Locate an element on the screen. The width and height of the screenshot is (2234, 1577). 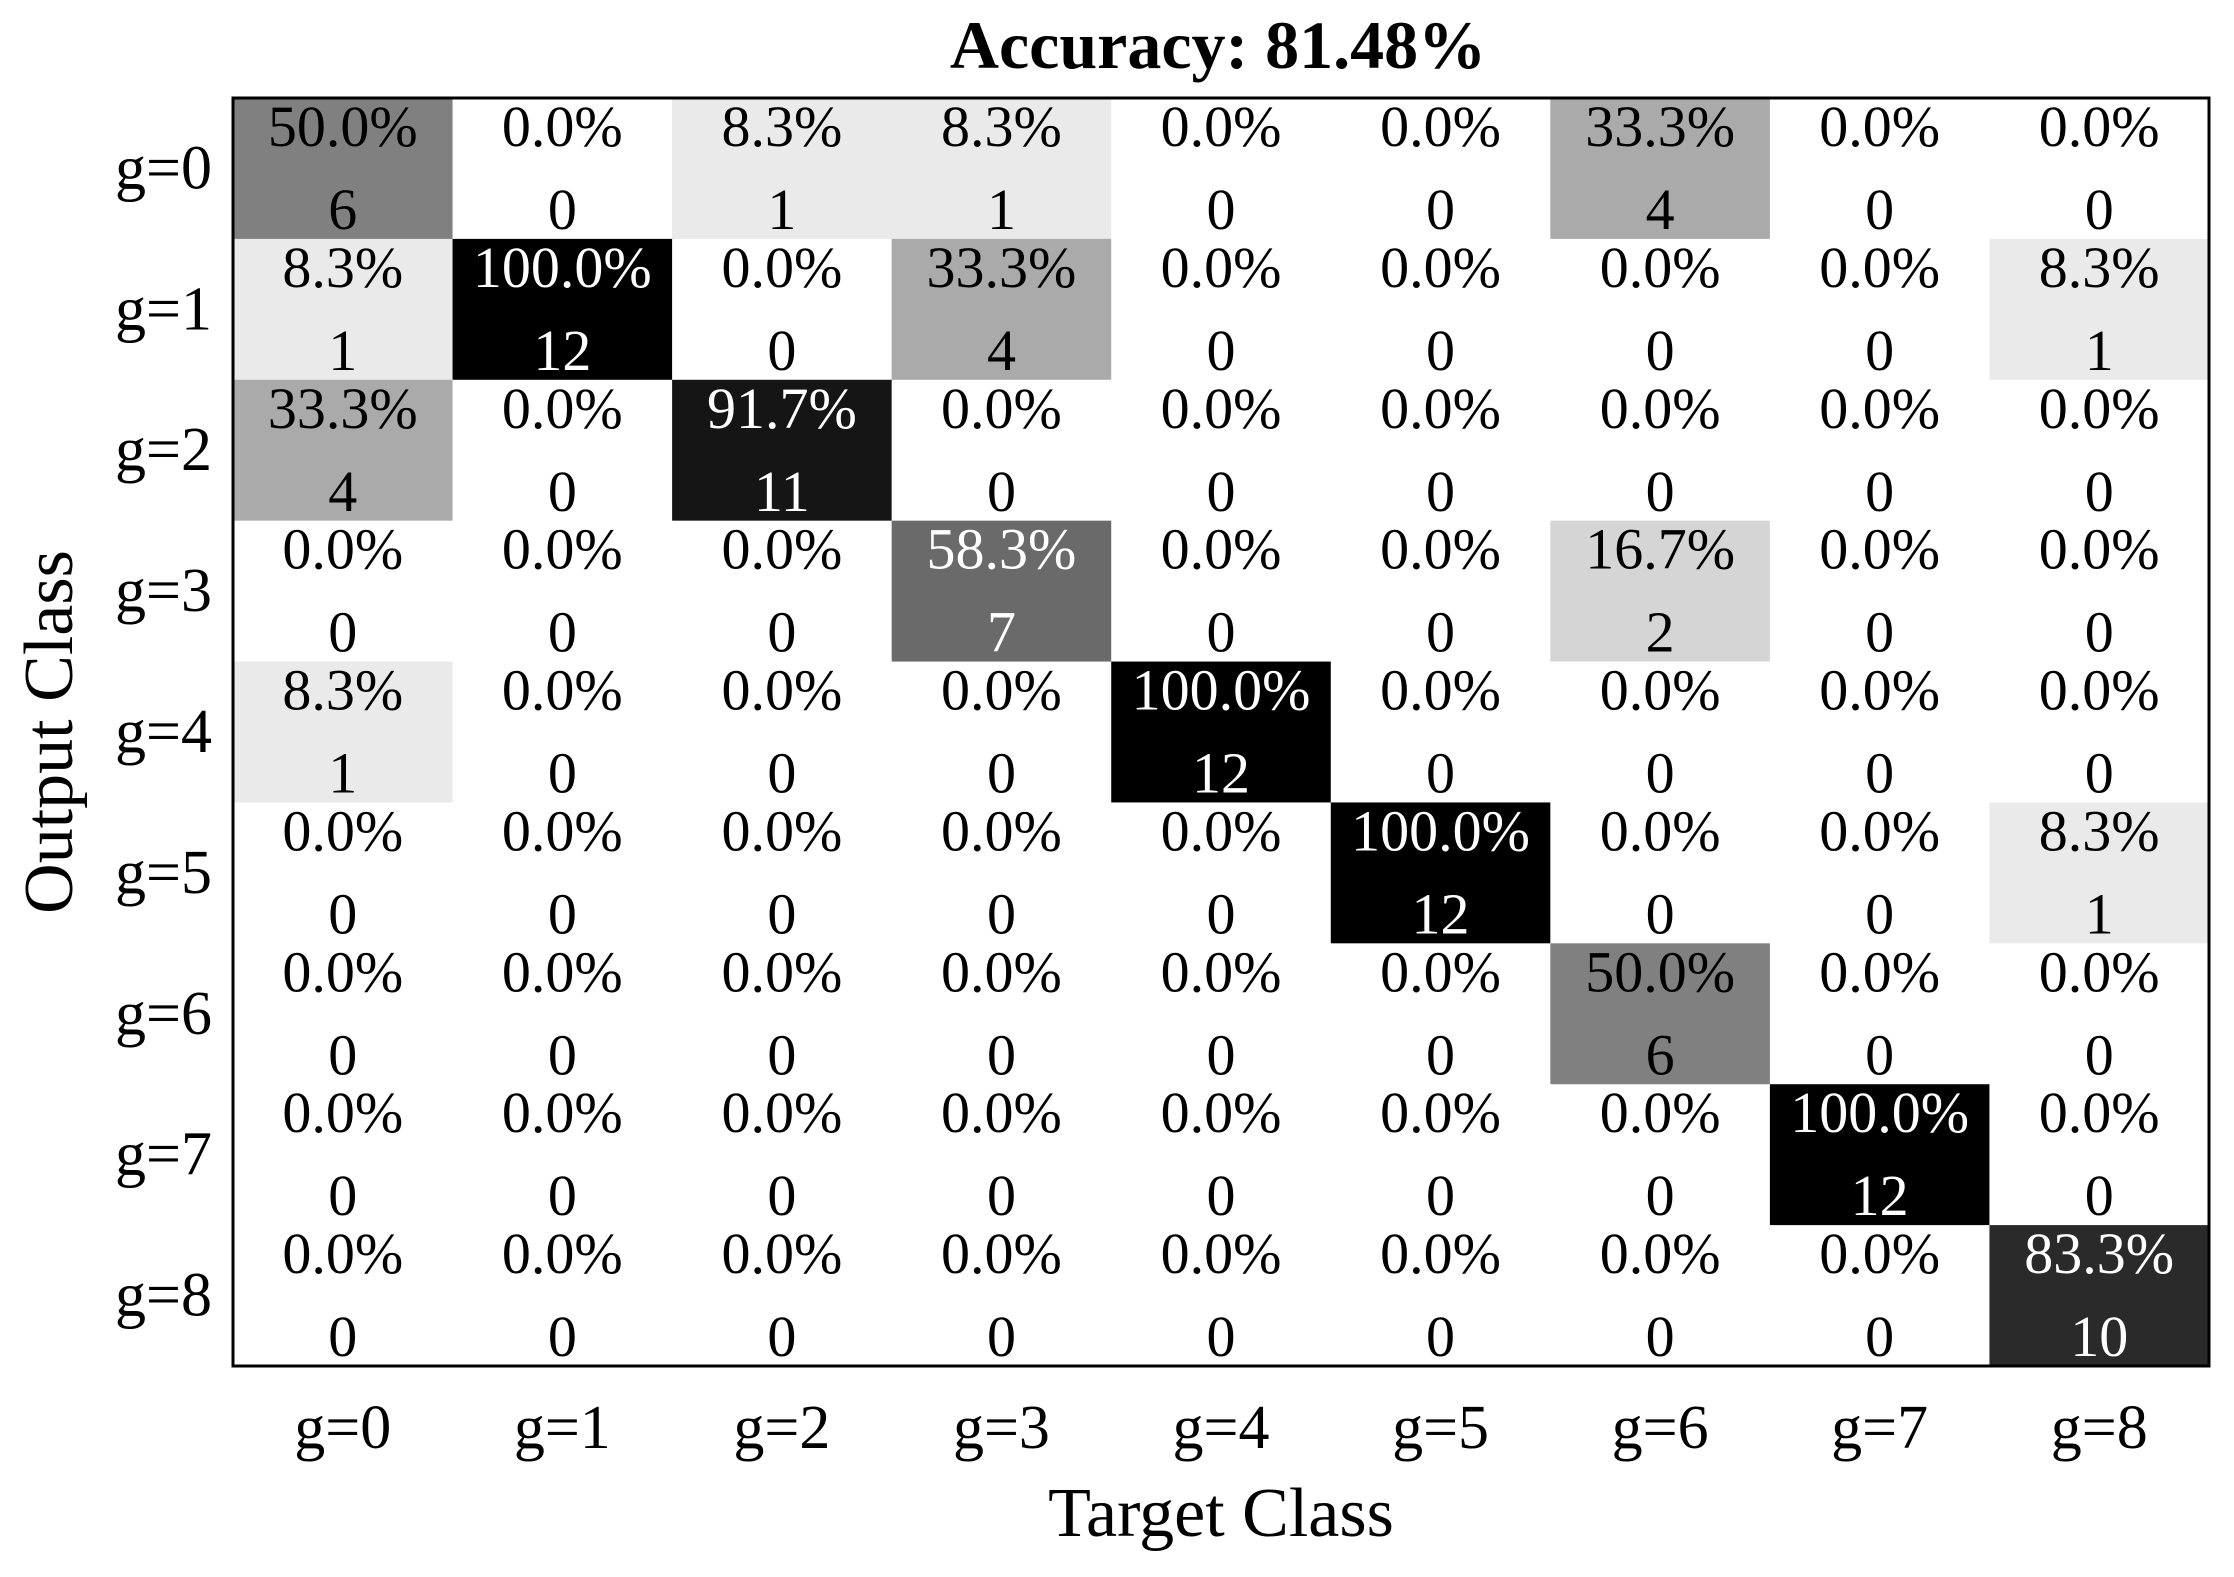
cell-percent-r1-c7: 0.0% is located at coordinates (1879, 267).